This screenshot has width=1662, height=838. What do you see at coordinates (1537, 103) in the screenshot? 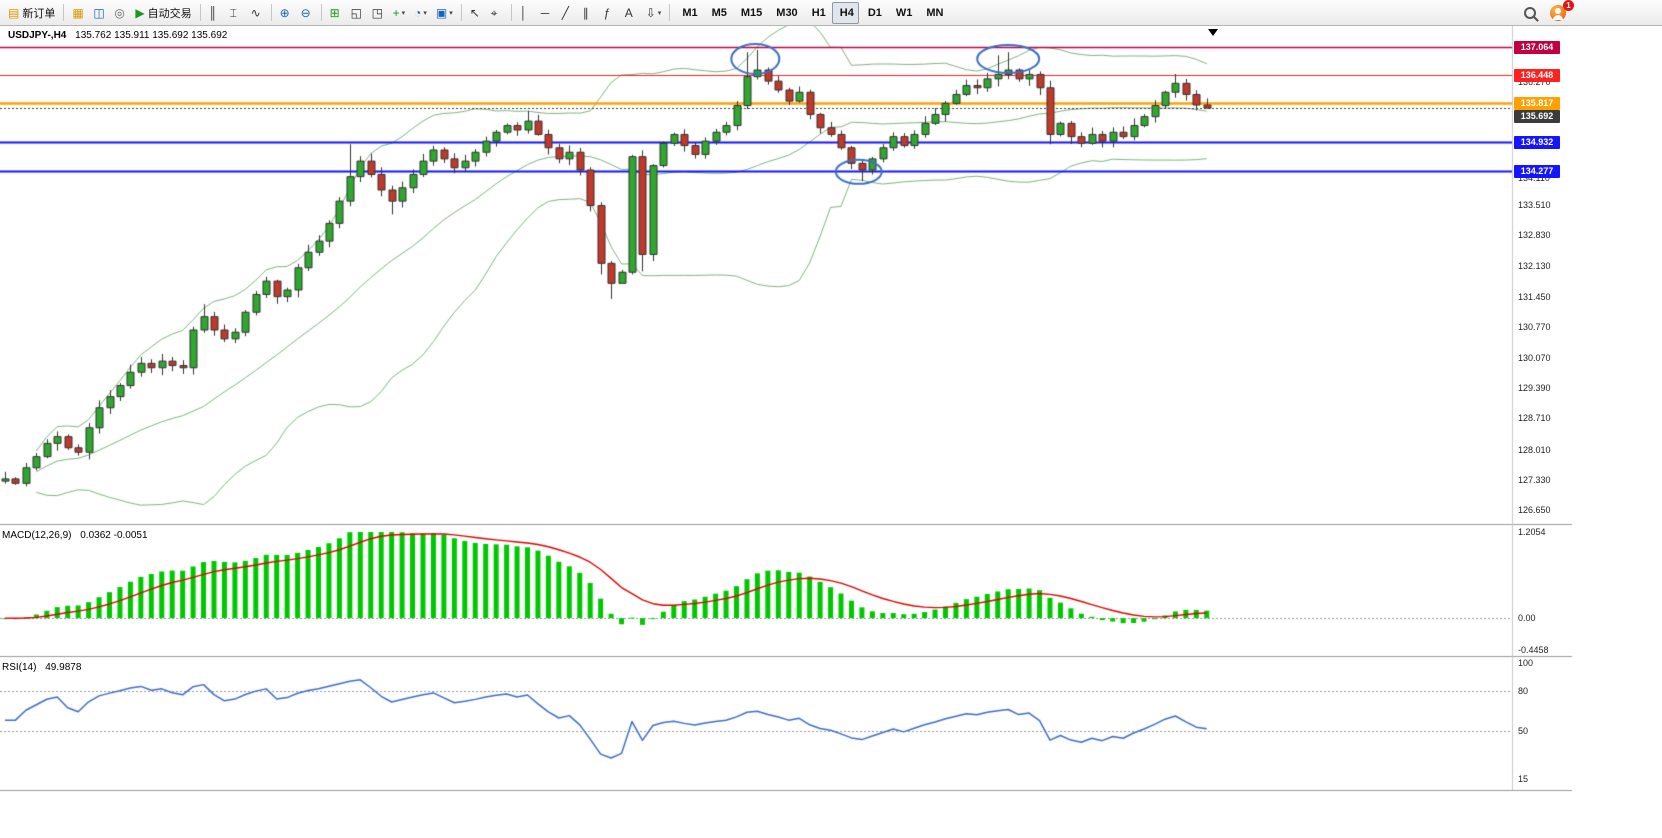
I see `price-axis-badge: 135.817` at bounding box center [1537, 103].